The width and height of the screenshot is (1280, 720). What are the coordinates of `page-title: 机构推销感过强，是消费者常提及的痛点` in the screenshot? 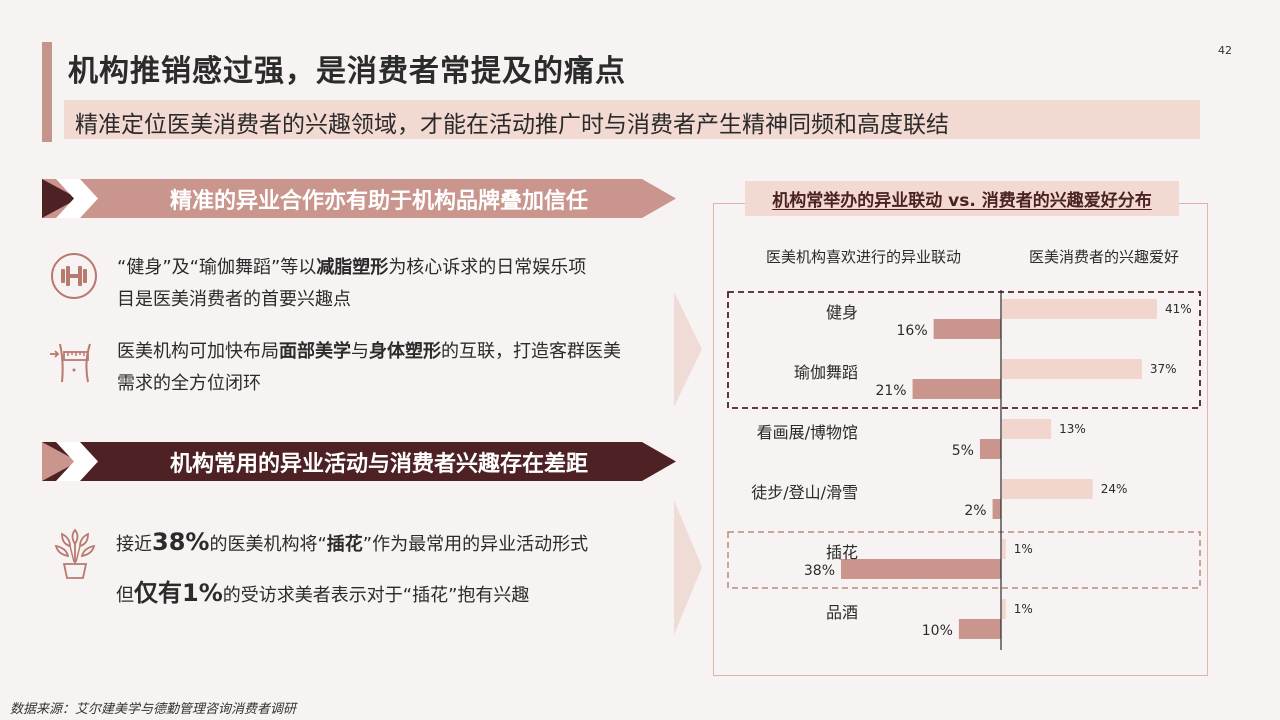 It's located at (347, 71).